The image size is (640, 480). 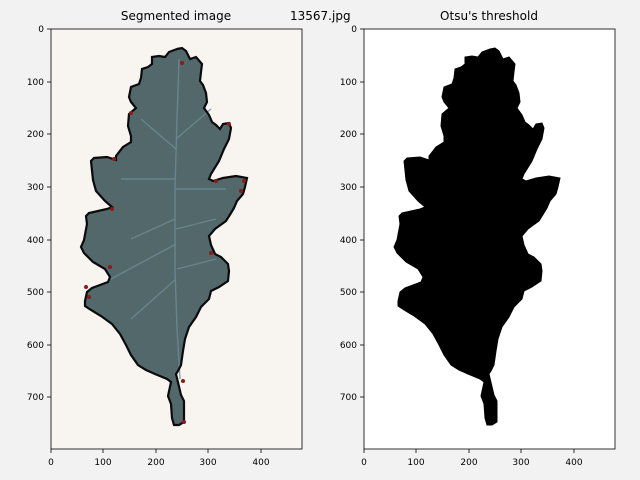 What do you see at coordinates (415, 463) in the screenshot?
I see `otsu-x-tick-label: 100` at bounding box center [415, 463].